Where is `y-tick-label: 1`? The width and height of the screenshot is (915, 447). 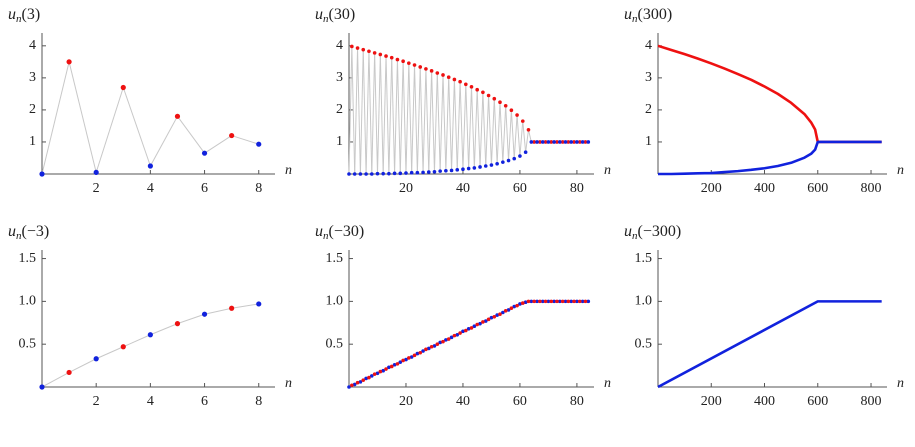 y-tick-label: 1 is located at coordinates (32, 141).